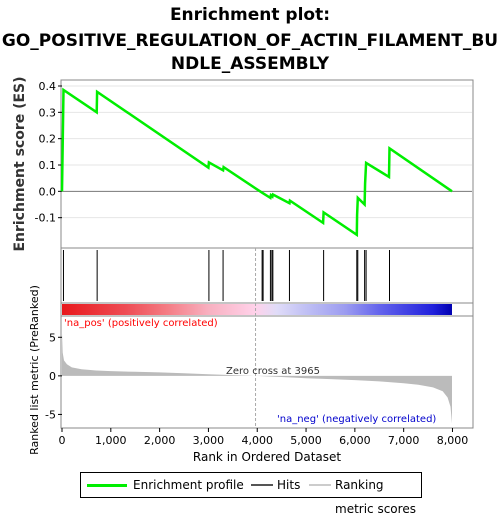 The height and width of the screenshot is (521, 500). I want to click on metric-y-axis-title: Ranked list metric (PreRanked), so click(34, 370).